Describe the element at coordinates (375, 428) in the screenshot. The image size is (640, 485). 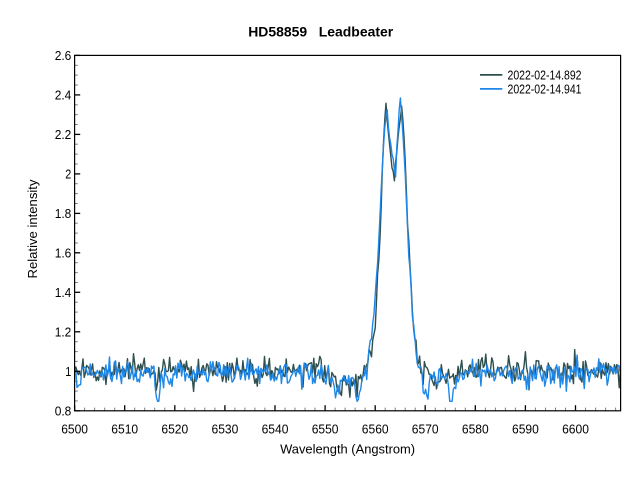
I see `svg-text: 6560` at that location.